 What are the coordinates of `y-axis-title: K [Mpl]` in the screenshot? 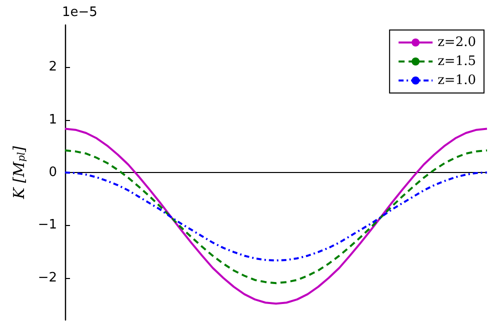 It's located at (19, 173).